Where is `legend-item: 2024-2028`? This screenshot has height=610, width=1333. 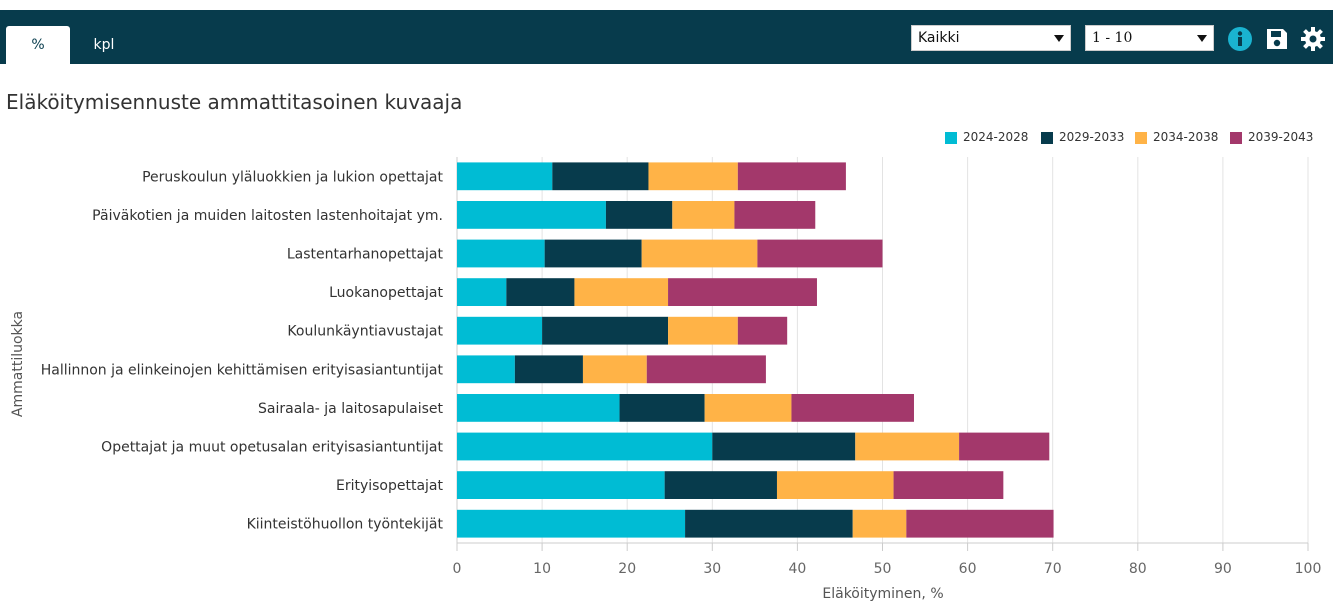 legend-item: 2024-2028 is located at coordinates (986, 138).